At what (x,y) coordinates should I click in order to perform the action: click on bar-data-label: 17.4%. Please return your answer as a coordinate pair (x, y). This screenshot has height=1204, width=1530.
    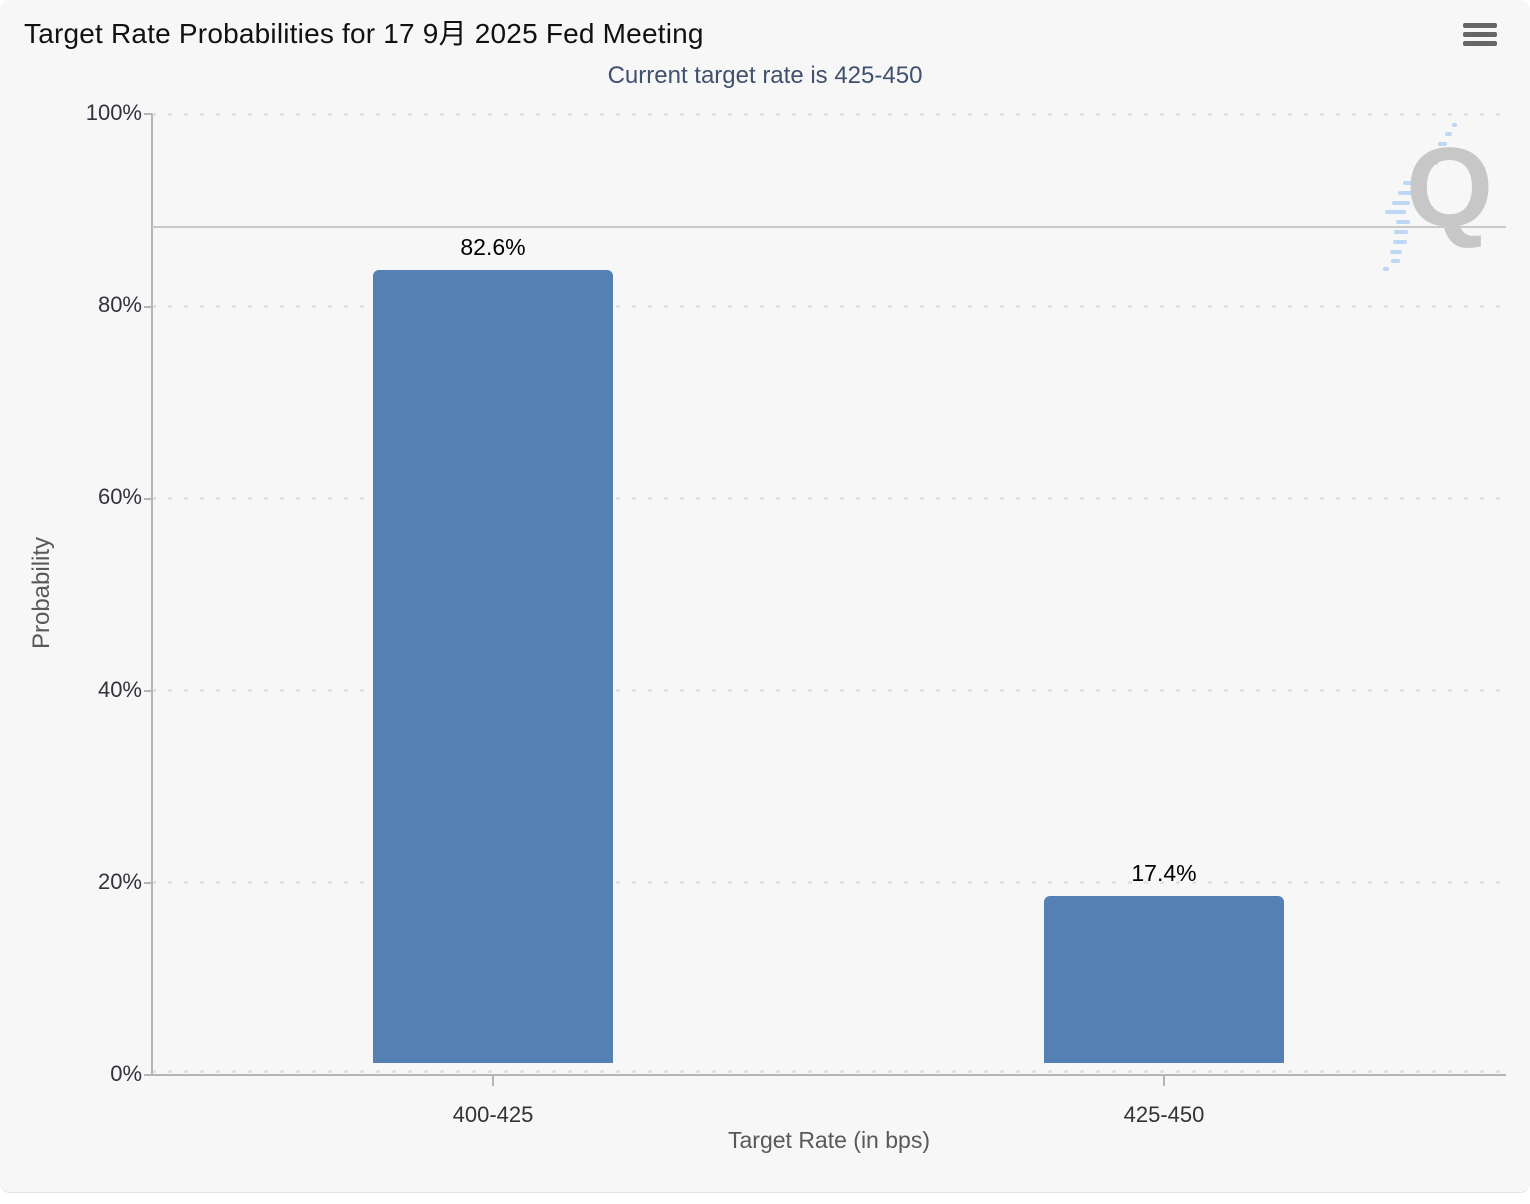
    Looking at the image, I should click on (1164, 873).